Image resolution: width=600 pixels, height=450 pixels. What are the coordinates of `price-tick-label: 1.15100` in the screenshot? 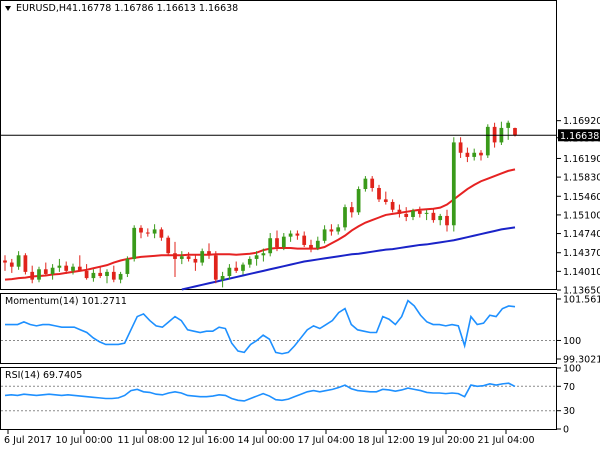 It's located at (581, 215).